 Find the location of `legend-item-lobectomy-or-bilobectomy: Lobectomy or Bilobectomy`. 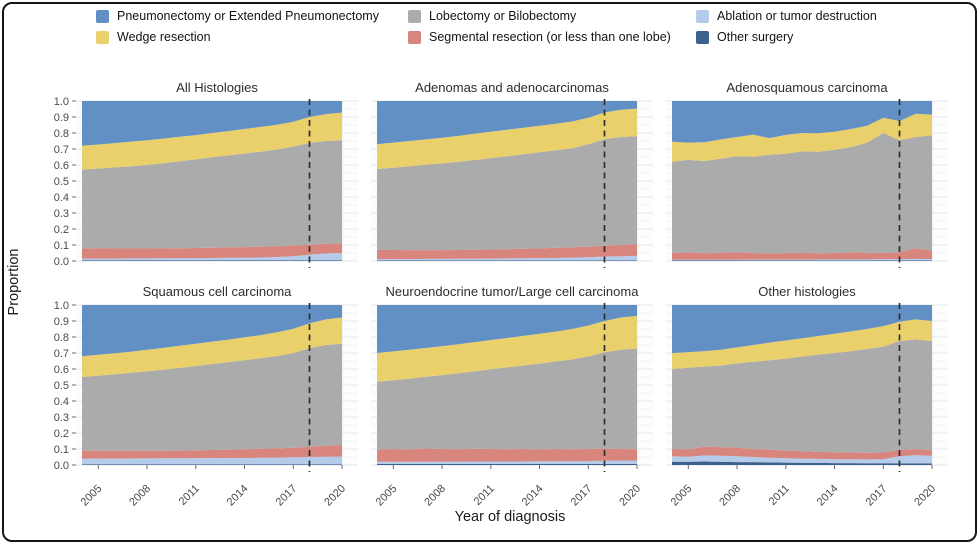

legend-item-lobectomy-or-bilobectomy: Lobectomy or Bilobectomy is located at coordinates (552, 16).